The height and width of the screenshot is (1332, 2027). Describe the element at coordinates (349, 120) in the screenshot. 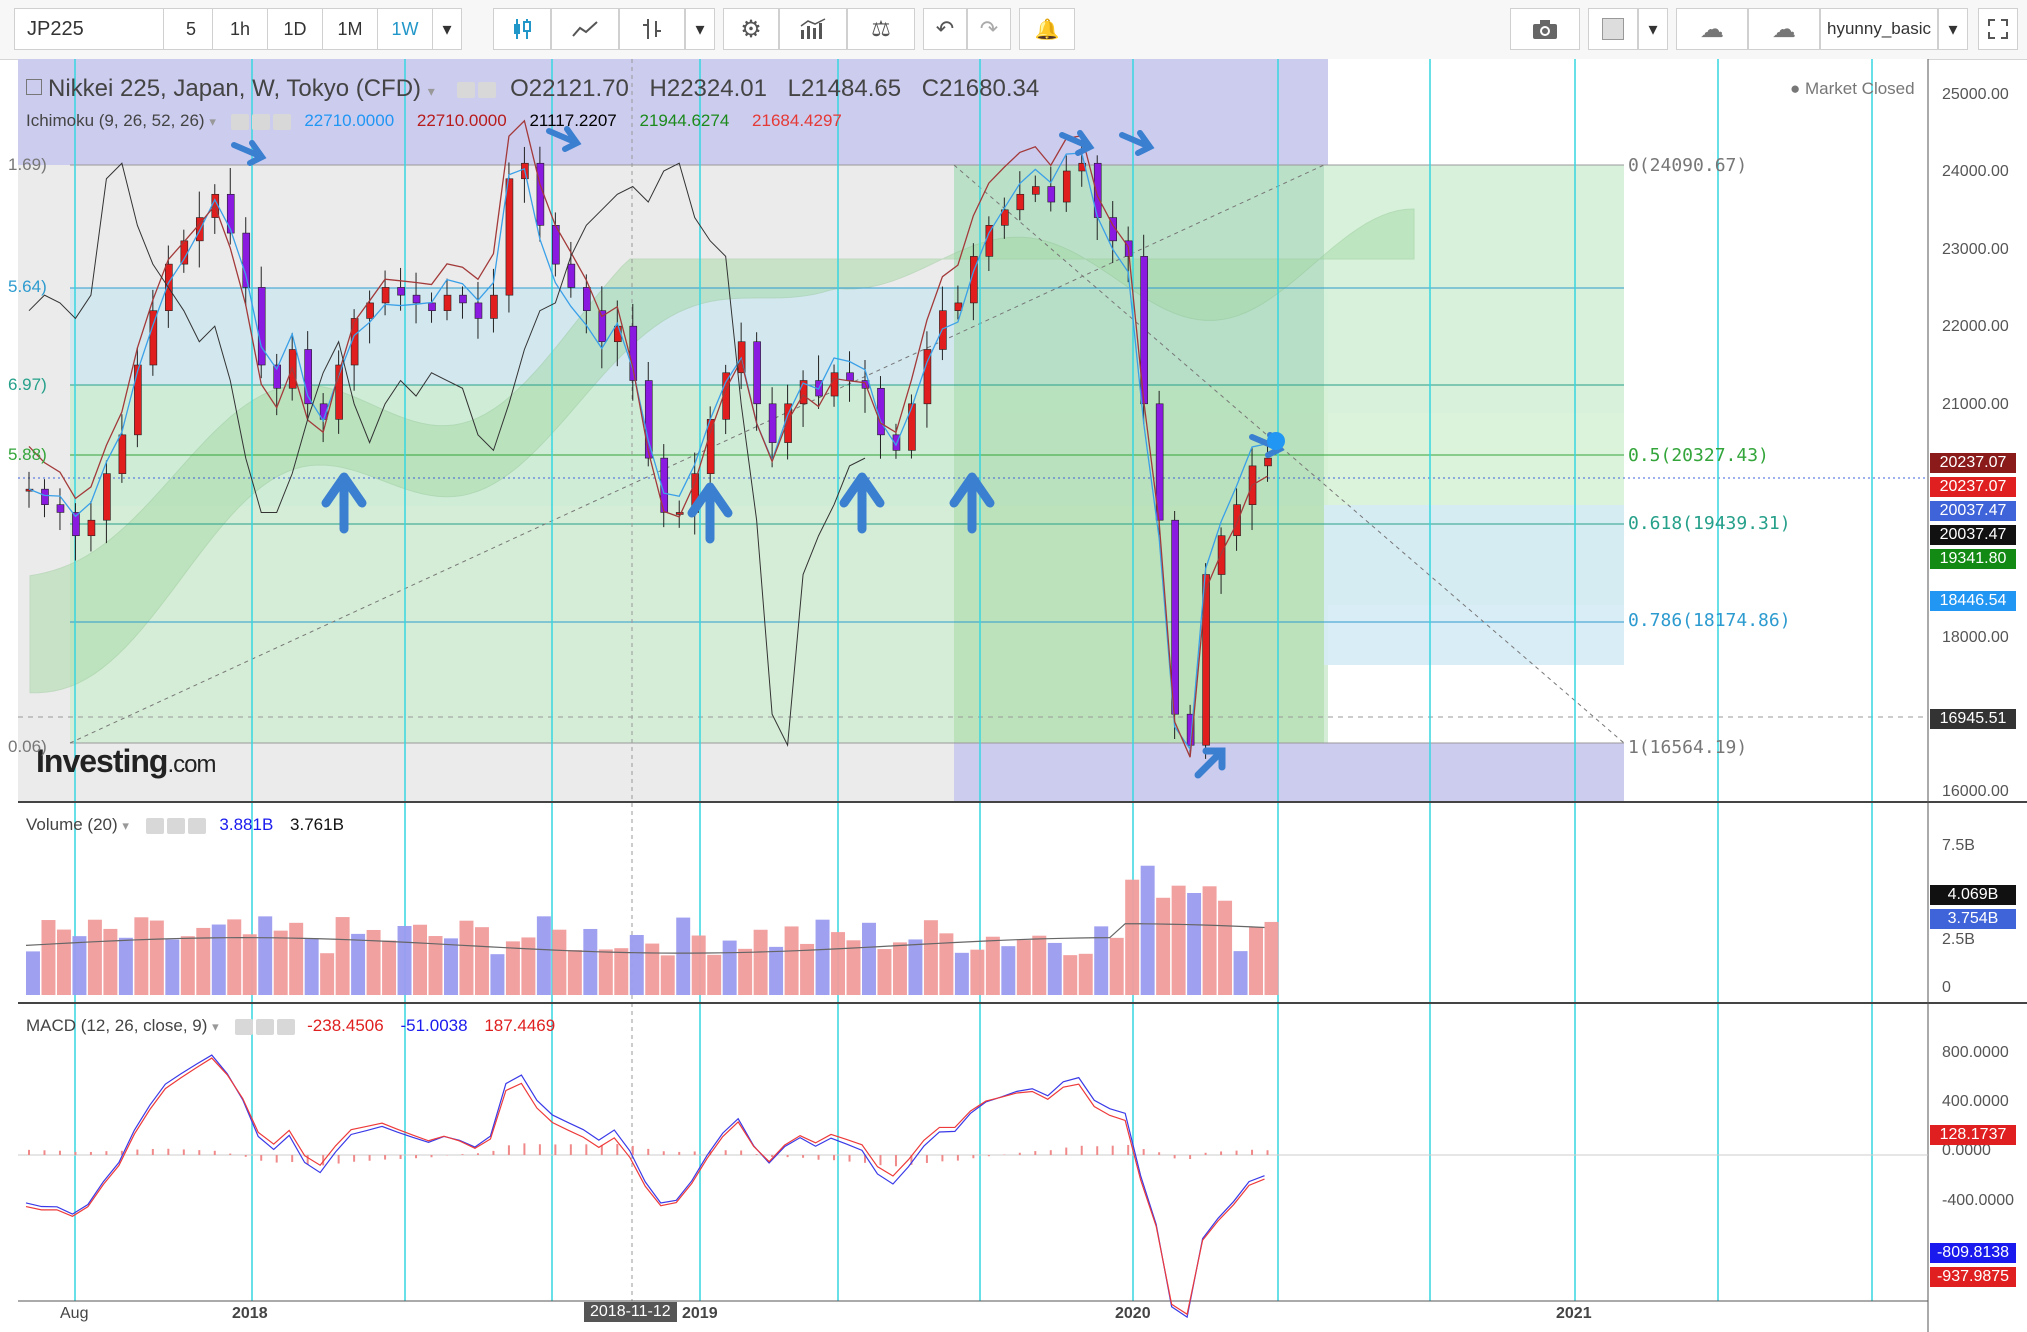

I see `ichimoku-value: 22710.0000` at that location.